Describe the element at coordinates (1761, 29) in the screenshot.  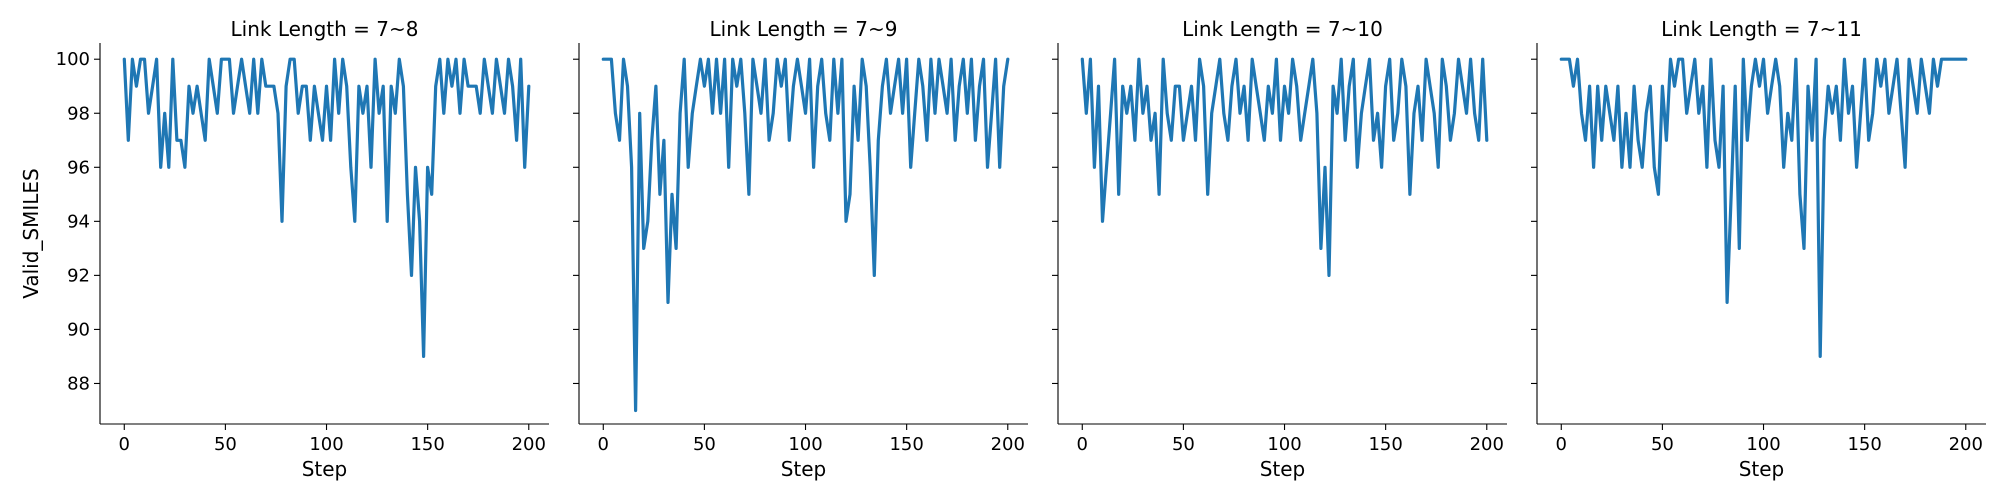
I see `panel-title: Link Length = 7~11` at that location.